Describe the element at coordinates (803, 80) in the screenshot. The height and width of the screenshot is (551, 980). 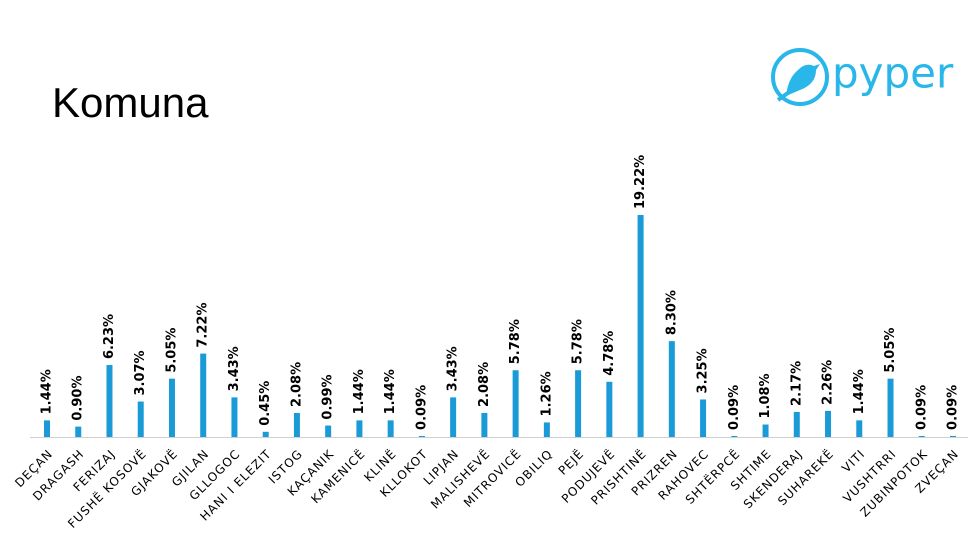
I see `logo-bird` at that location.